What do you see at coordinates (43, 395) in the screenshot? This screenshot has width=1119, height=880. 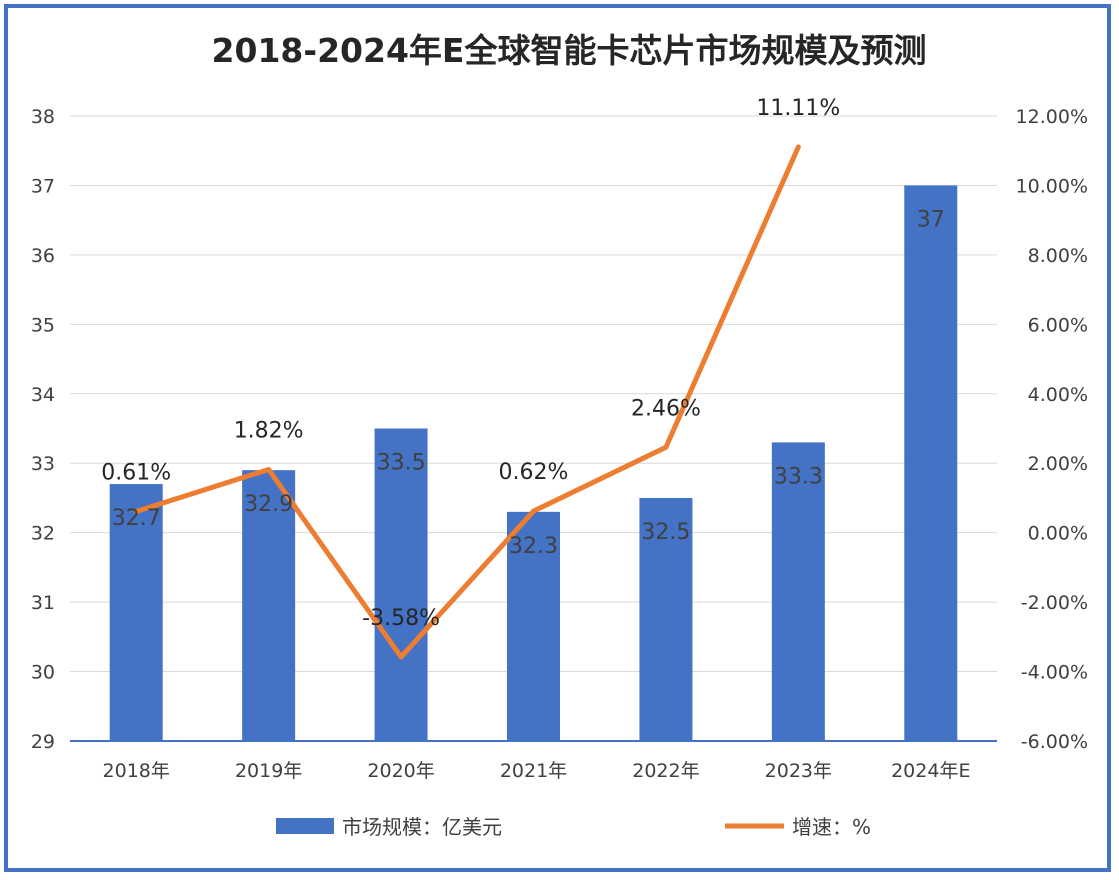 I see `left-tick-label: 34` at bounding box center [43, 395].